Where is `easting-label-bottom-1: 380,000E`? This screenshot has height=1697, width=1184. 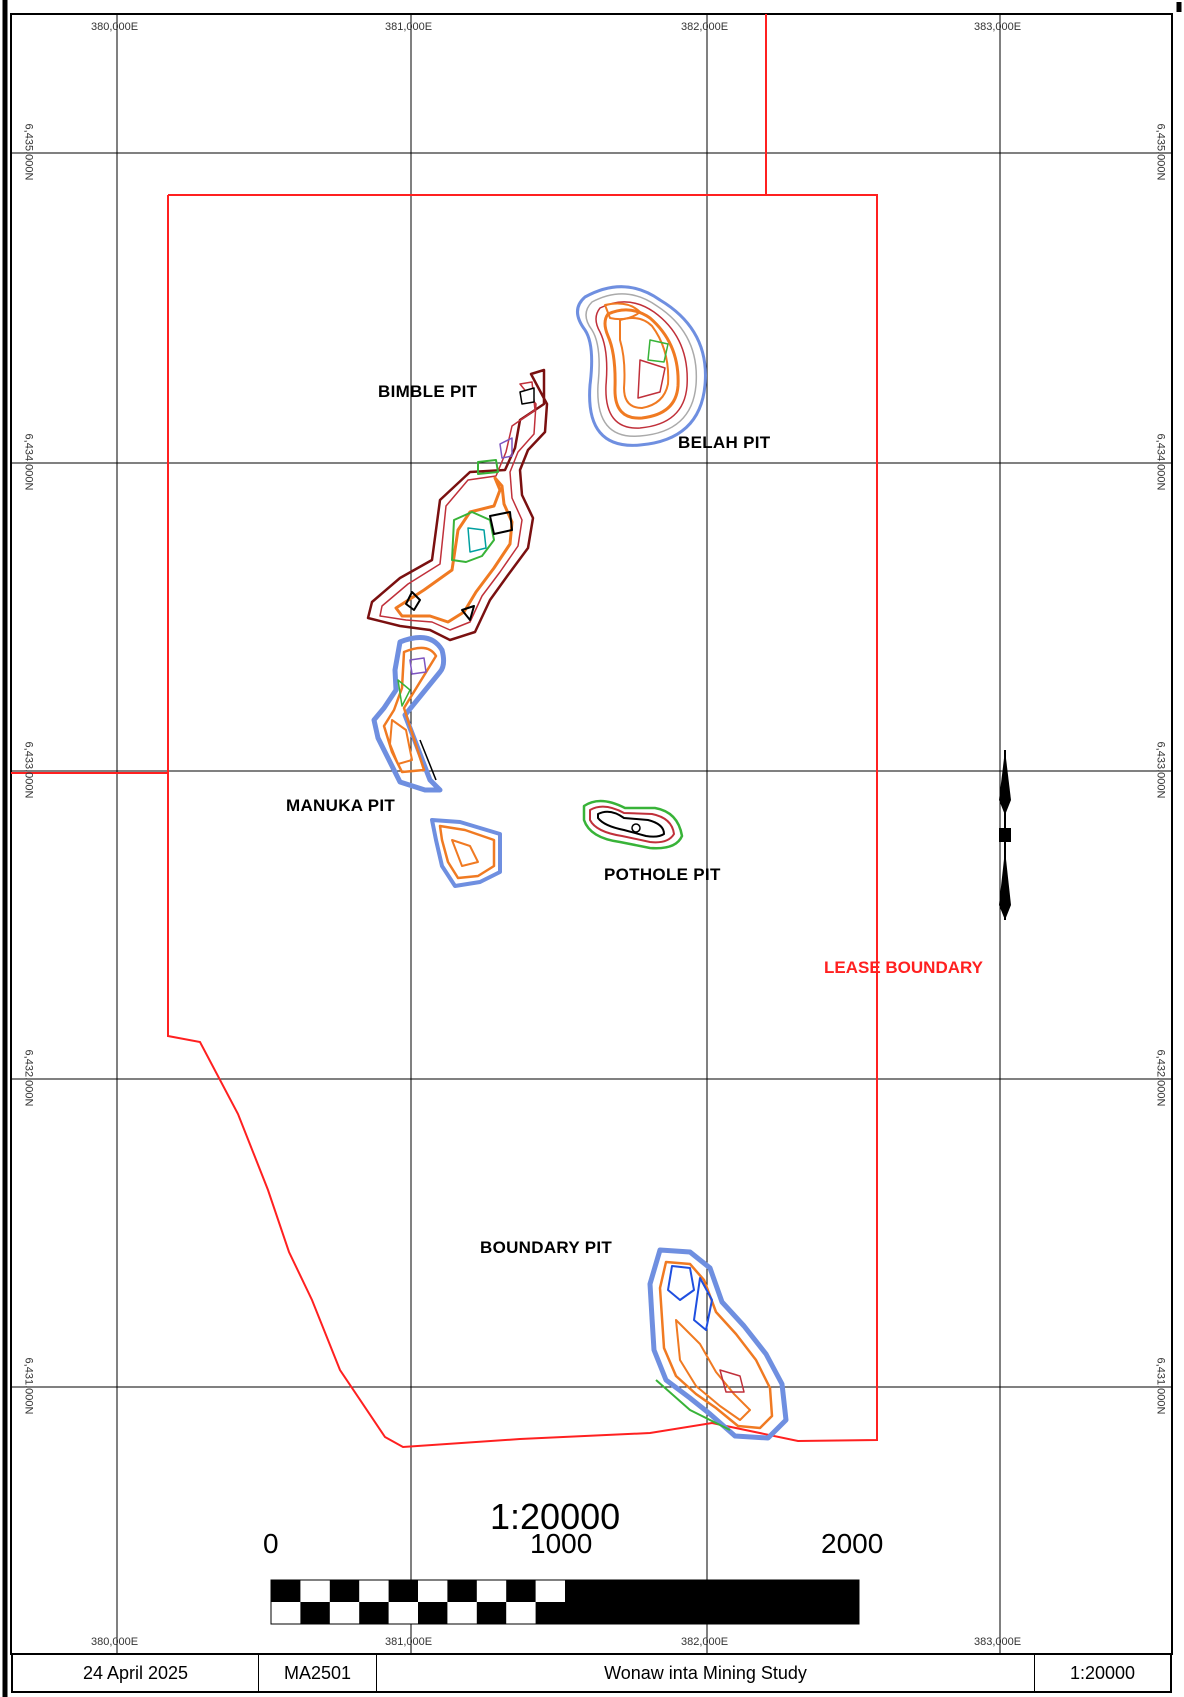 easting-label-bottom-1: 380,000E is located at coordinates (115, 1642).